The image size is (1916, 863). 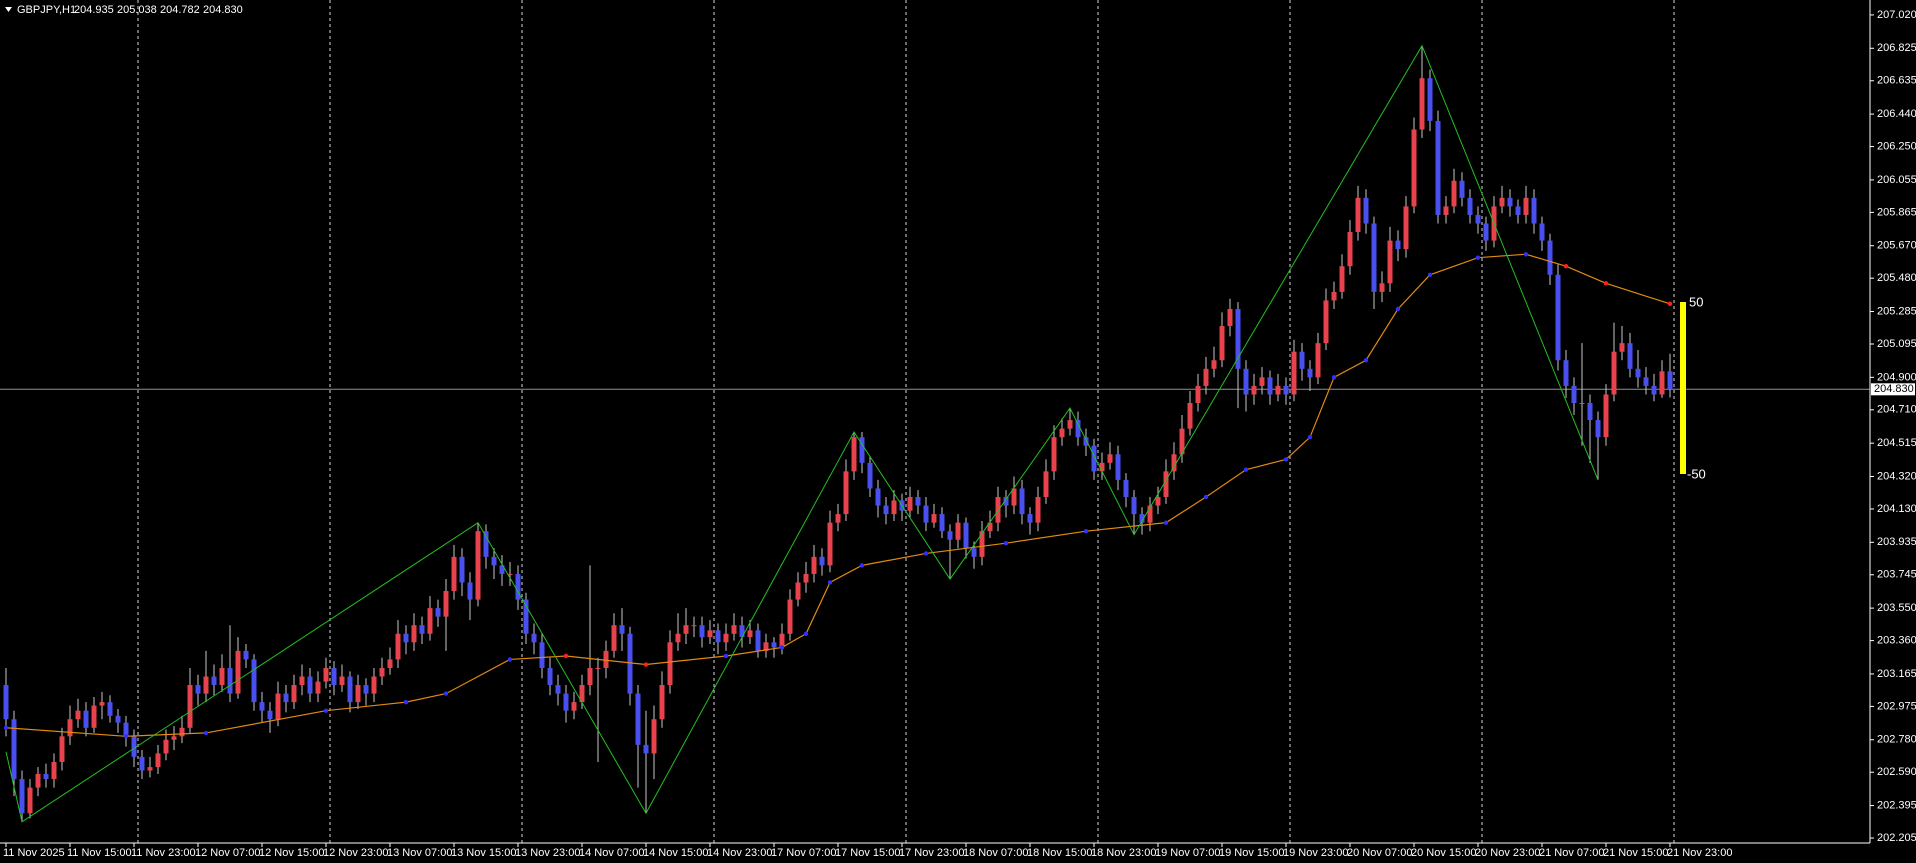 I want to click on x-tick-label: 12 Nov 15:00, so click(x=291, y=853).